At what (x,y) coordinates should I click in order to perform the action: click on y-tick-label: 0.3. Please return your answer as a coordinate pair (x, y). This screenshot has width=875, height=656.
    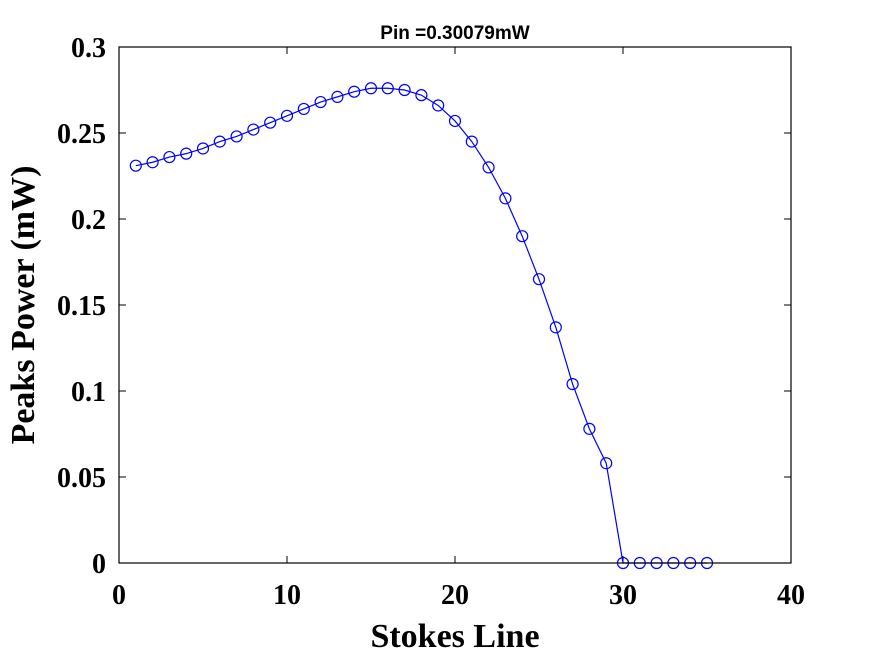
    Looking at the image, I should click on (88, 48).